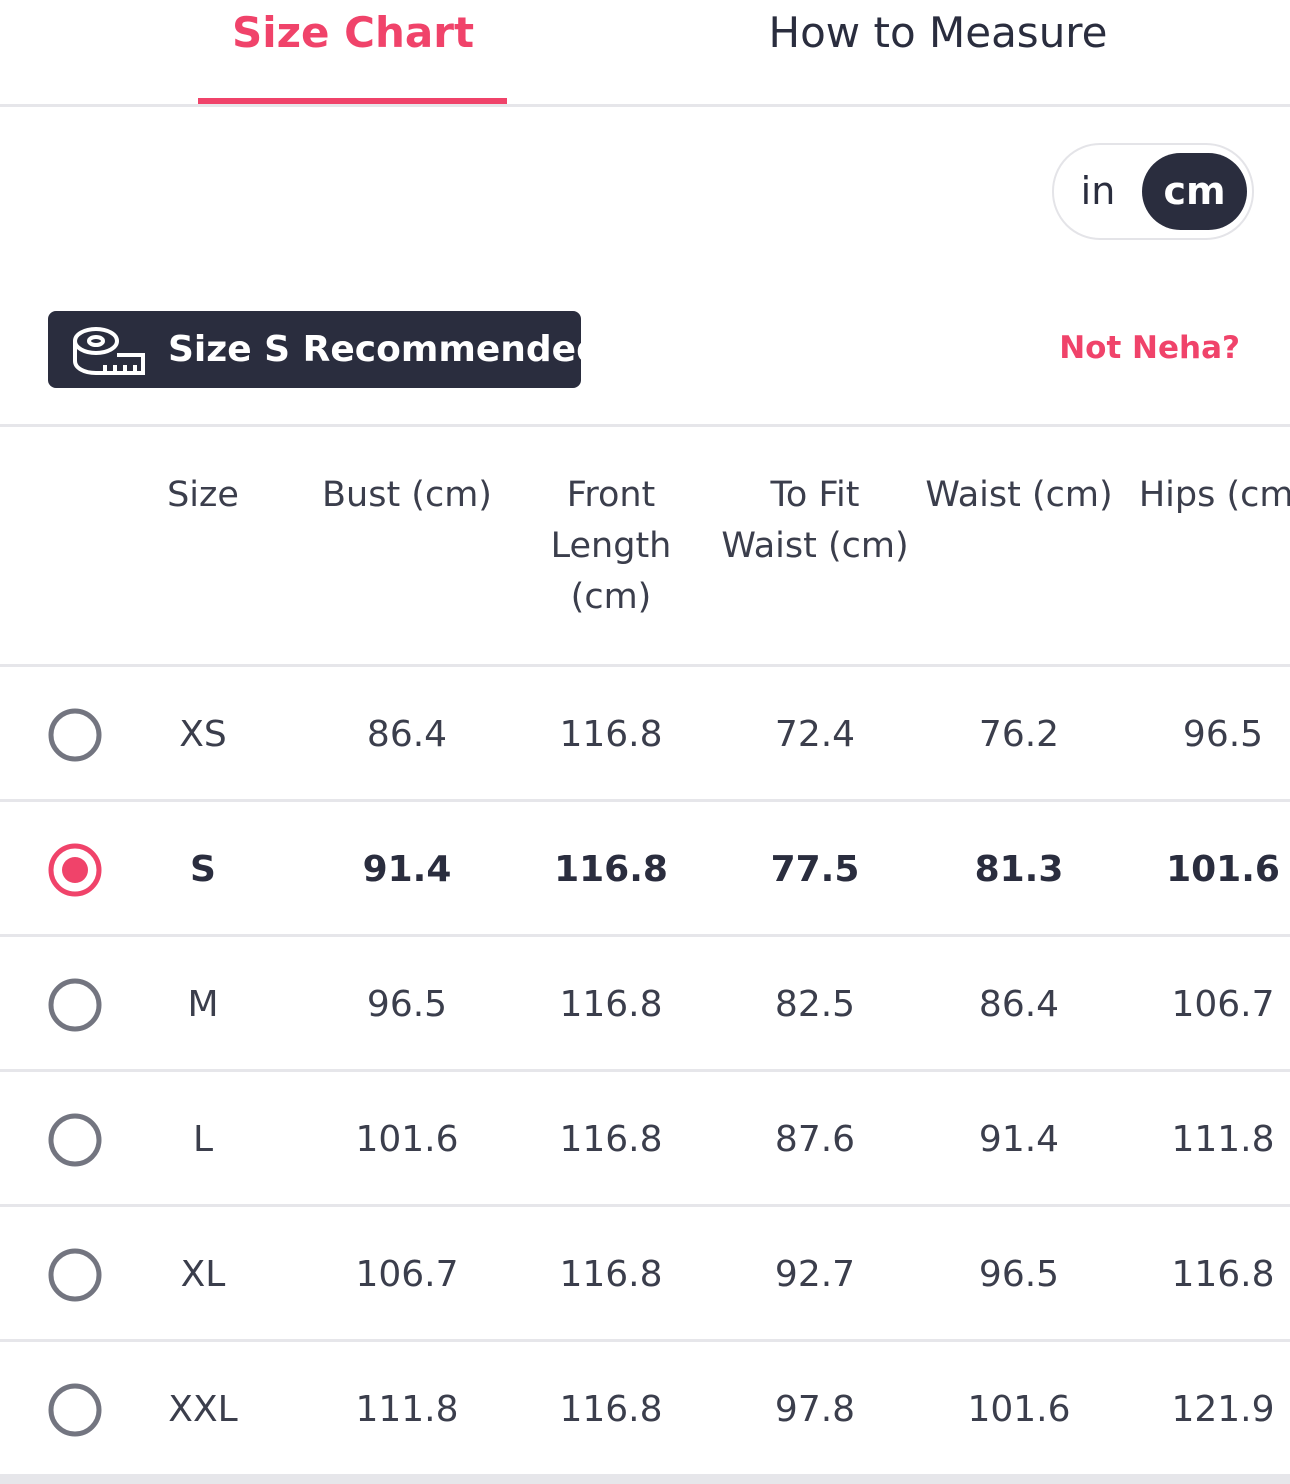  I want to click on tab-indicator, so click(352, 101).